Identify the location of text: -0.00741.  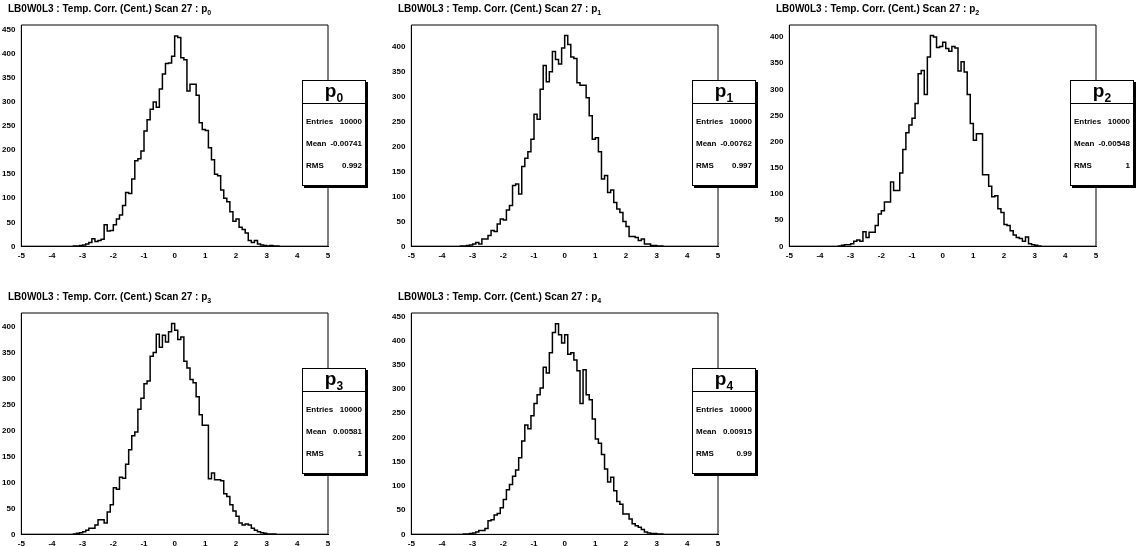
(346, 143).